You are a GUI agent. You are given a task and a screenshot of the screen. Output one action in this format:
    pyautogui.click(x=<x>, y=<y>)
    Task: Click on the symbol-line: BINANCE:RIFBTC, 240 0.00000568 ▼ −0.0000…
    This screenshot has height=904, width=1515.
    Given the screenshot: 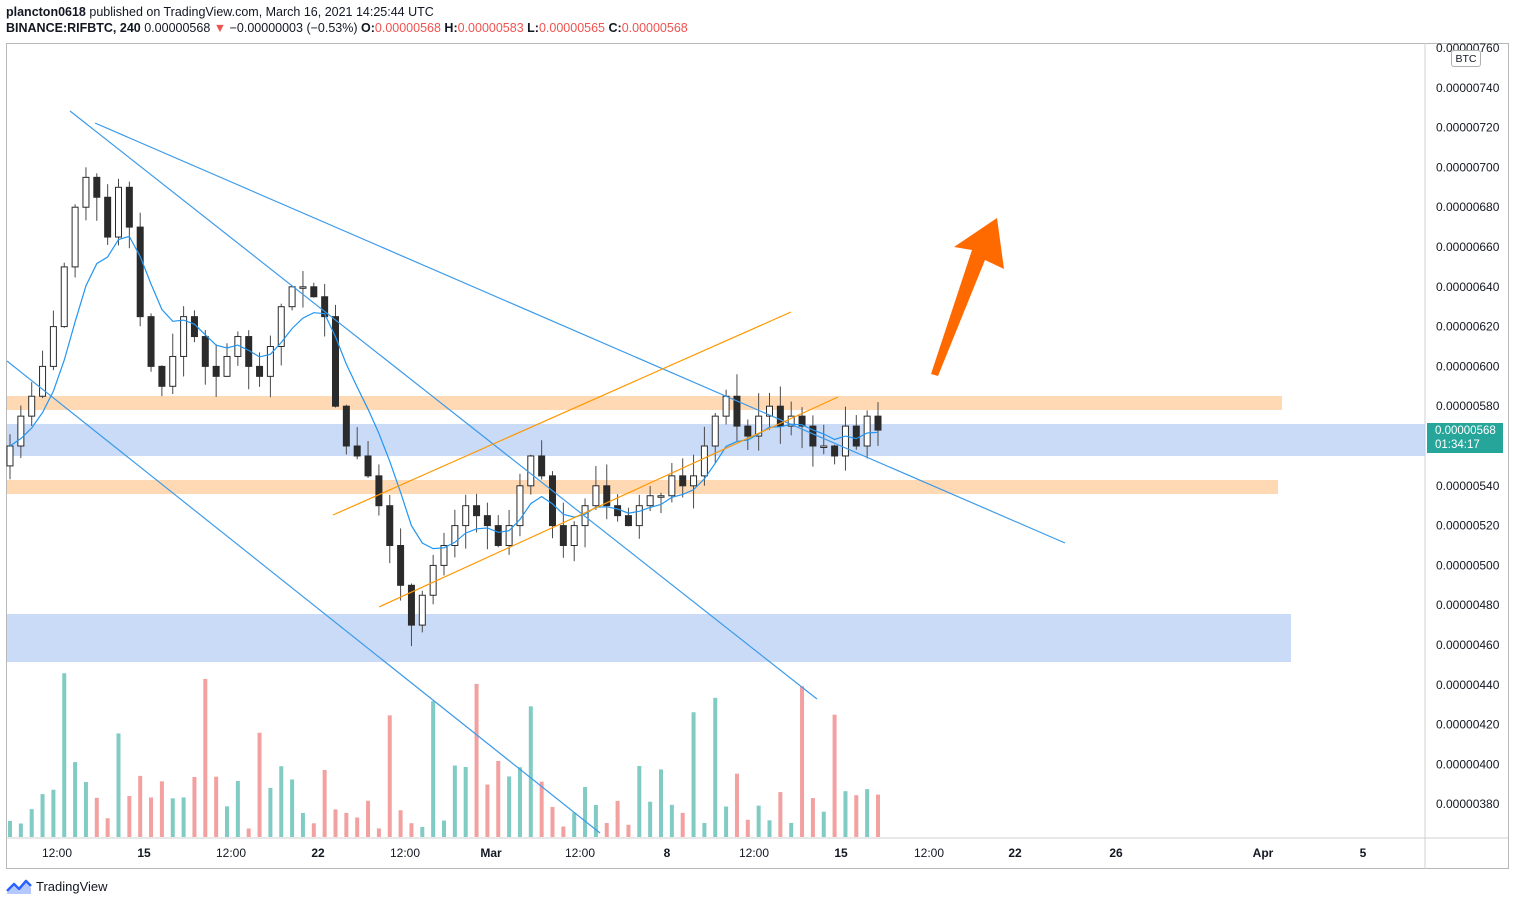 What is the action you would take?
    pyautogui.click(x=556, y=28)
    